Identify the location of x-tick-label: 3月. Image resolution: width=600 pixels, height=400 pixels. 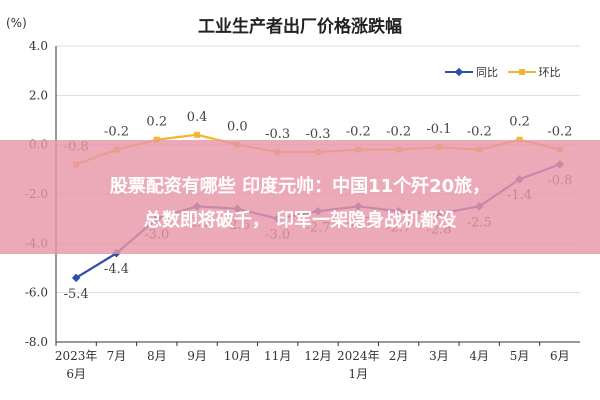
(439, 356).